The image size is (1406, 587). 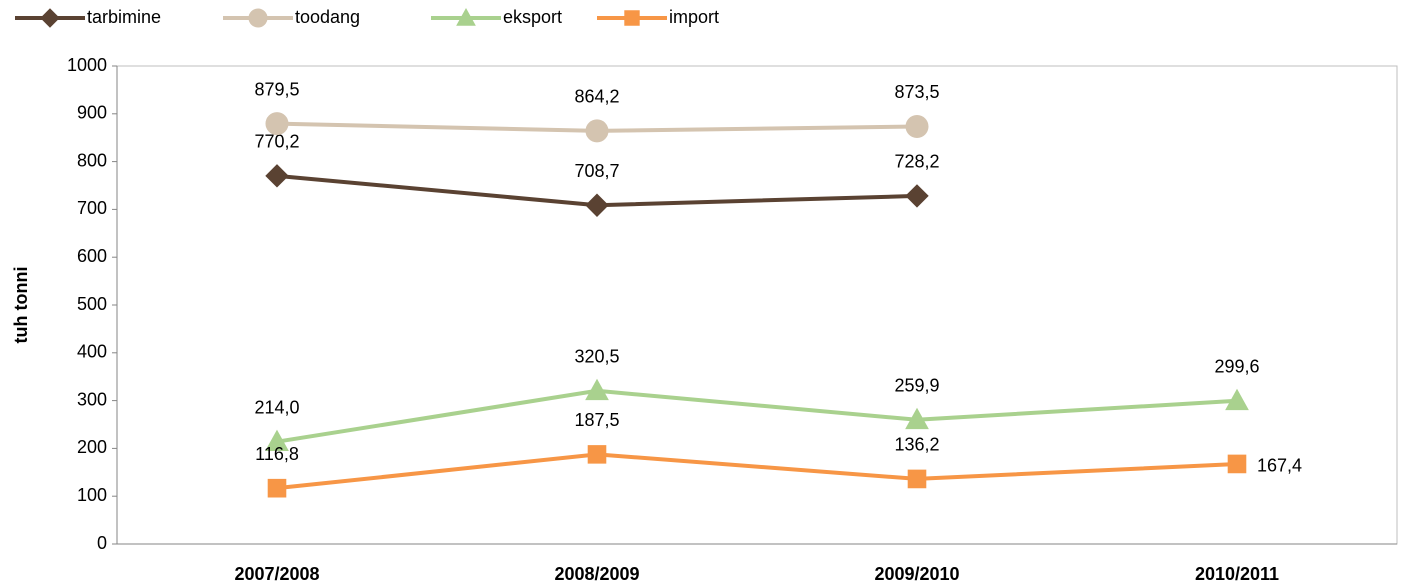 I want to click on y-tick-label: 0, so click(x=102, y=543).